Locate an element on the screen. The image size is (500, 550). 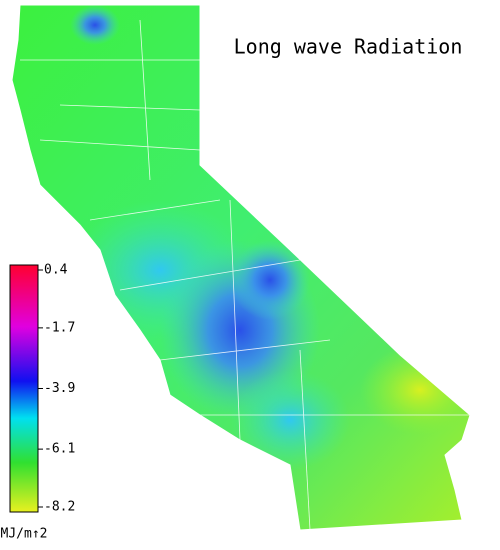
colorbar-tick-label: -3.9 is located at coordinates (59, 388).